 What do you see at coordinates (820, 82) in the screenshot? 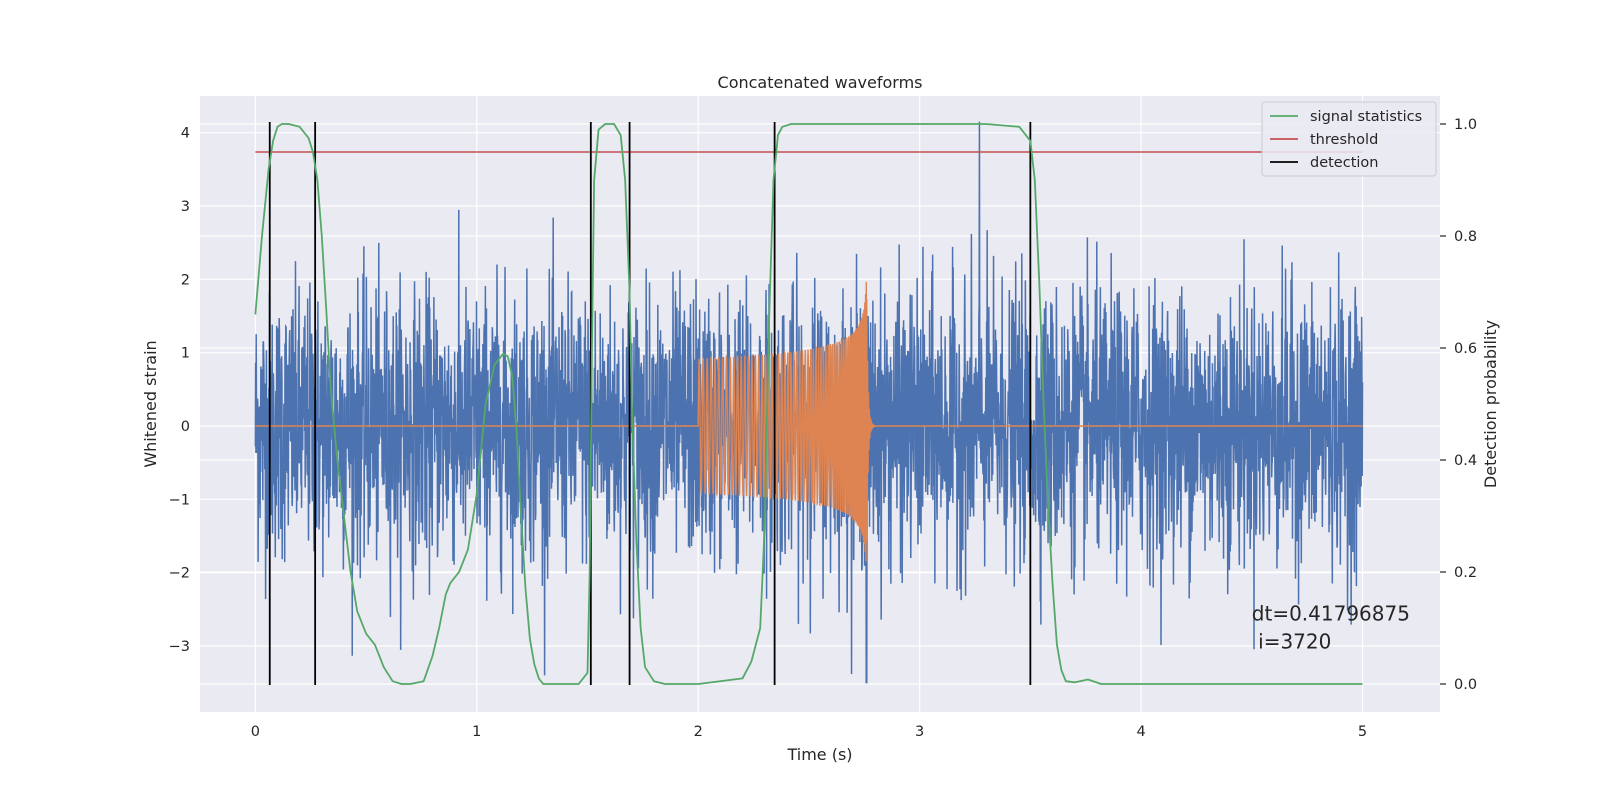
I see `chart-title: Concatenated waveforms` at bounding box center [820, 82].